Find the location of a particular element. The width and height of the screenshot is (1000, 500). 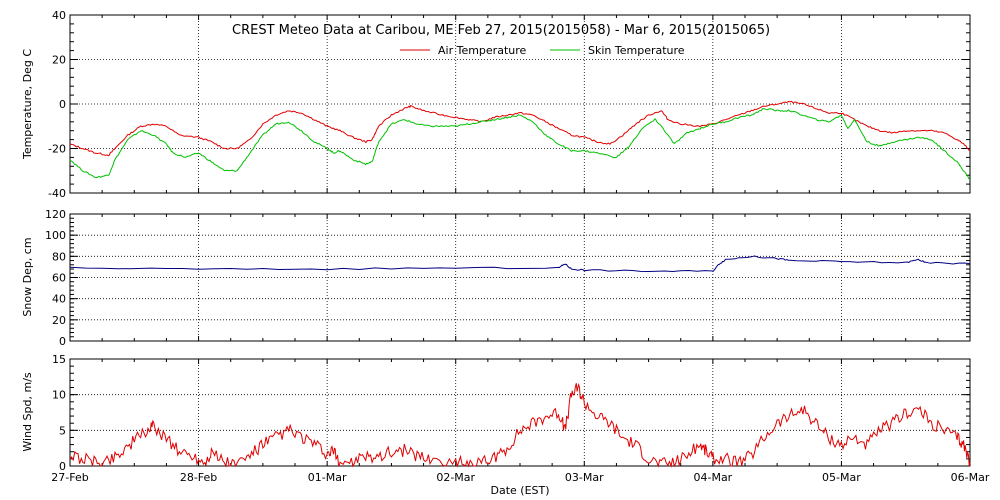

x-tick-label: 28-Feb is located at coordinates (198, 477).